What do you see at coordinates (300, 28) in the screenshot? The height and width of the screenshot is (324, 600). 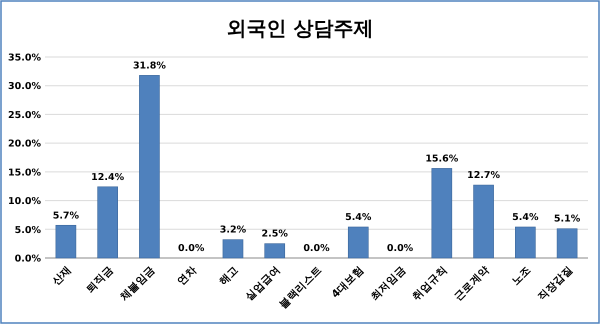 I see `chart-title: 외국인 상담주제` at bounding box center [300, 28].